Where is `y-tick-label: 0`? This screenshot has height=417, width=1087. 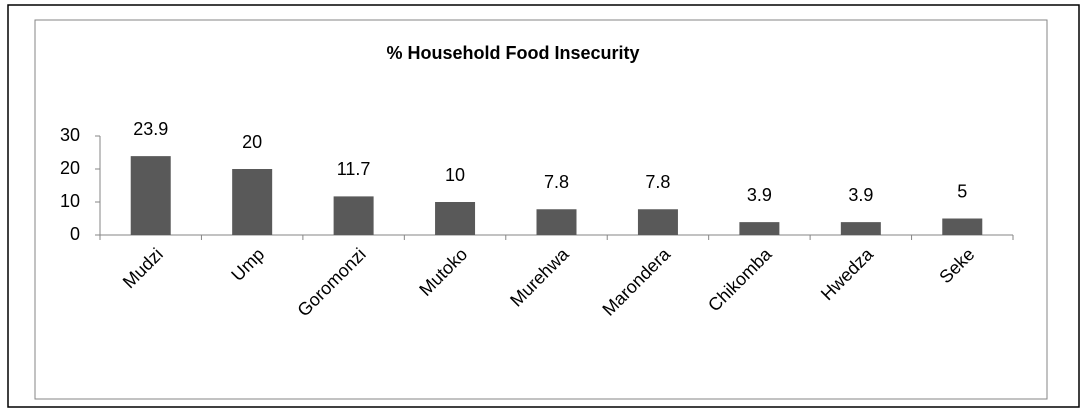
y-tick-label: 0 is located at coordinates (75, 234).